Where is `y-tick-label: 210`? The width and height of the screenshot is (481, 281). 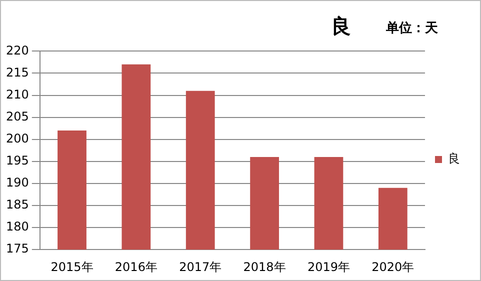
y-tick-label: 210 is located at coordinates (17, 94).